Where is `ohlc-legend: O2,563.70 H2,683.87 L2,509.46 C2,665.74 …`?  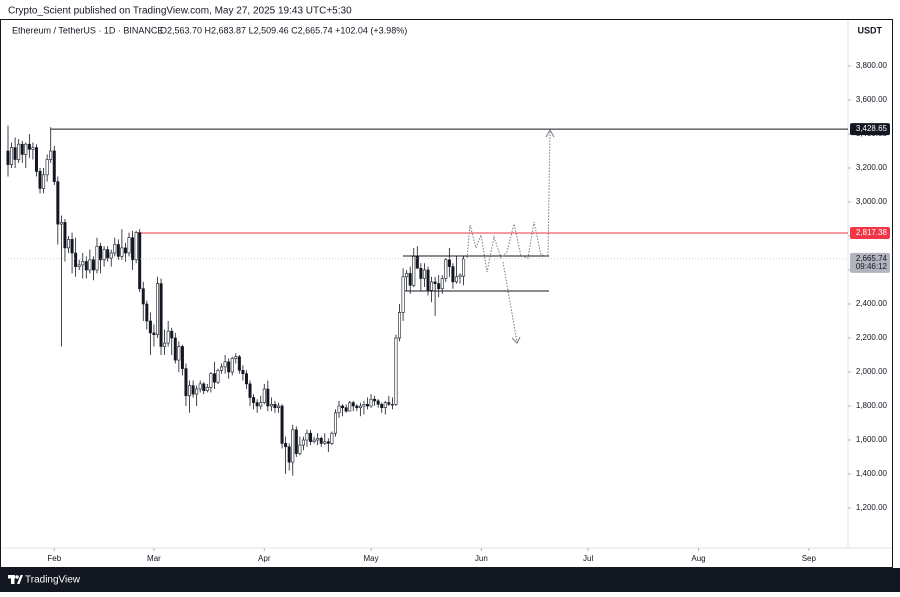 ohlc-legend: O2,563.70 H2,683.87 L2,509.46 C2,665.74 … is located at coordinates (283, 30).